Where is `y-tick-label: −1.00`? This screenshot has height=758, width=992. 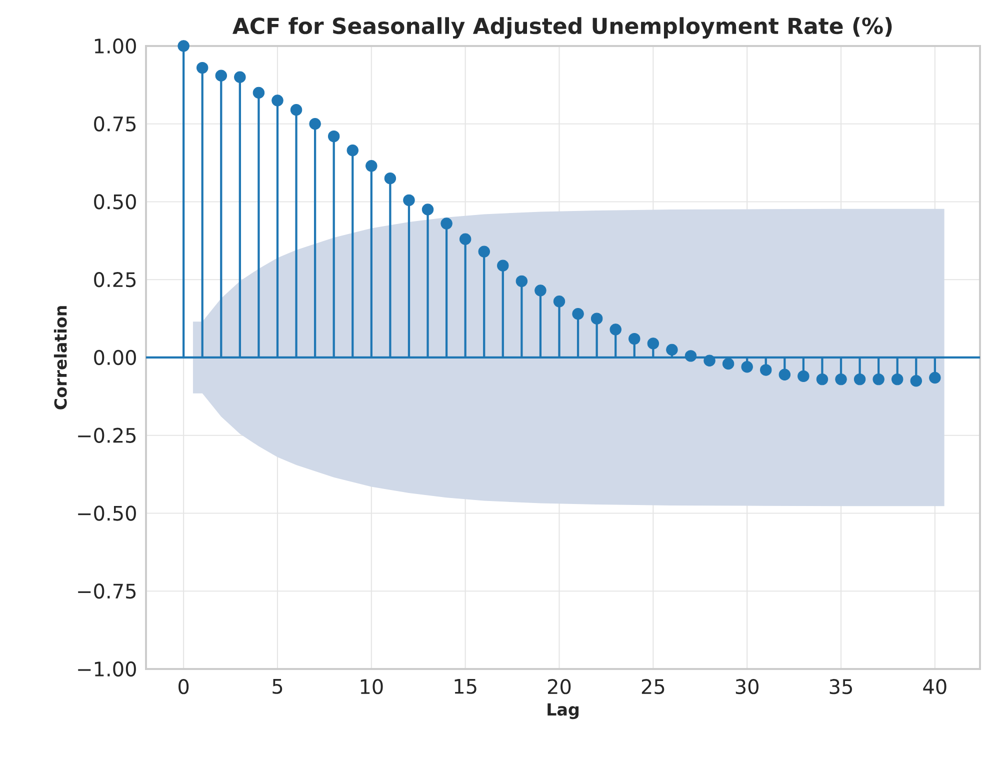
y-tick-label: −1.00 is located at coordinates (107, 669).